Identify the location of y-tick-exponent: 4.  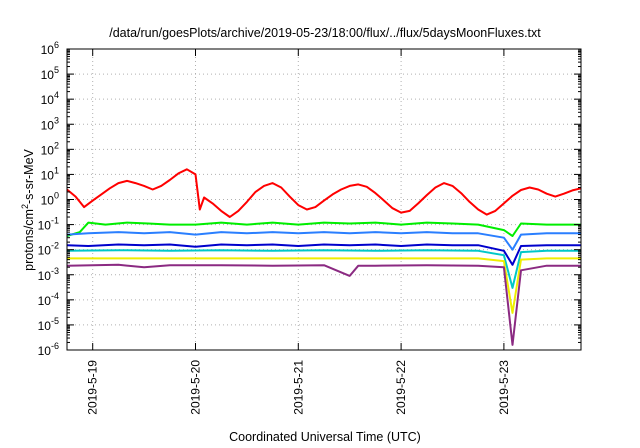
(56, 95).